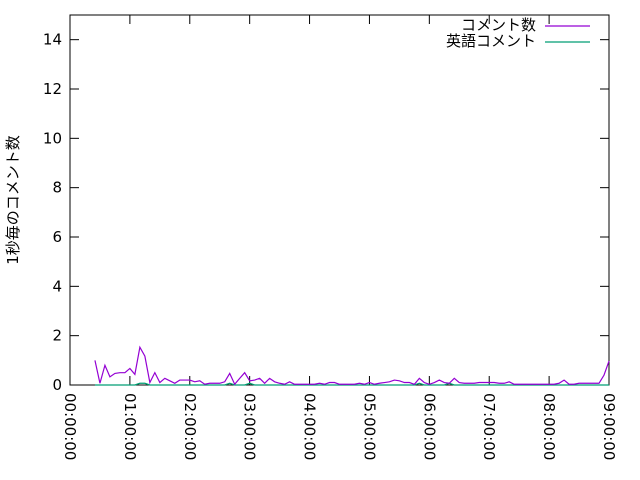 The width and height of the screenshot is (640, 480). Describe the element at coordinates (52, 89) in the screenshot. I see `y-tick-label: 12` at that location.